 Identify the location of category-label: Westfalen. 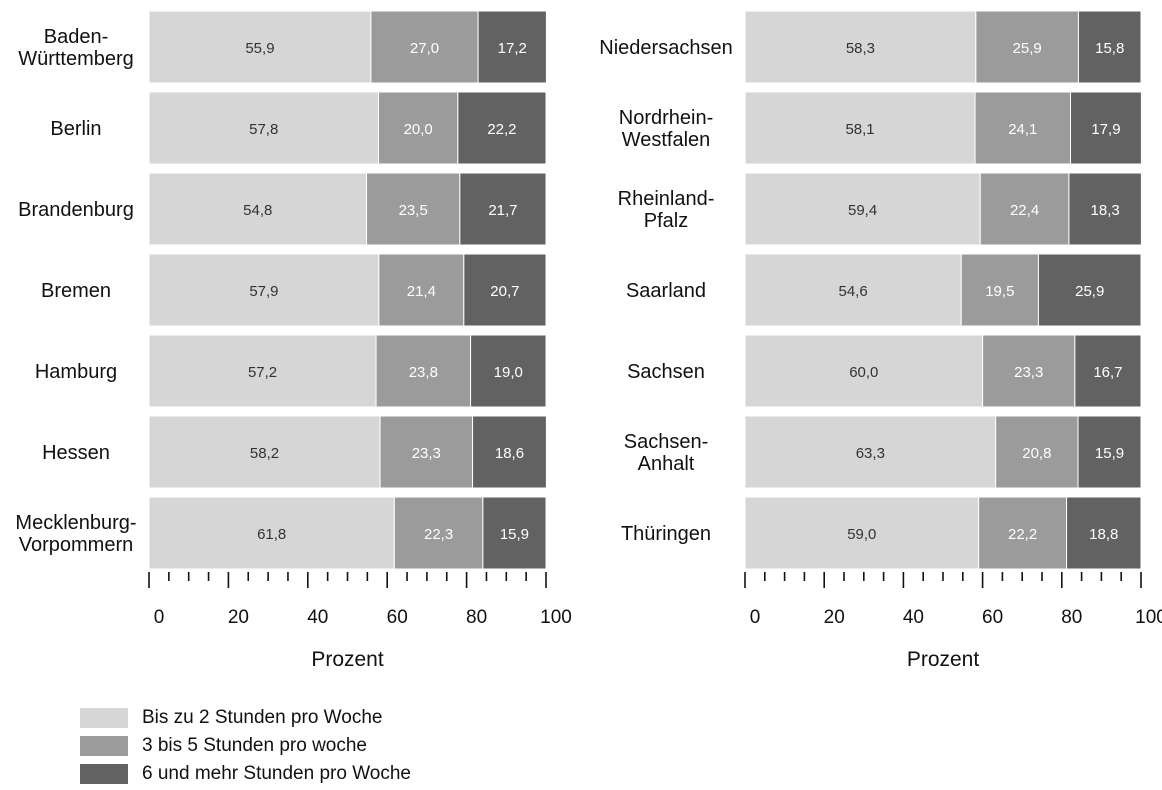
(666, 140).